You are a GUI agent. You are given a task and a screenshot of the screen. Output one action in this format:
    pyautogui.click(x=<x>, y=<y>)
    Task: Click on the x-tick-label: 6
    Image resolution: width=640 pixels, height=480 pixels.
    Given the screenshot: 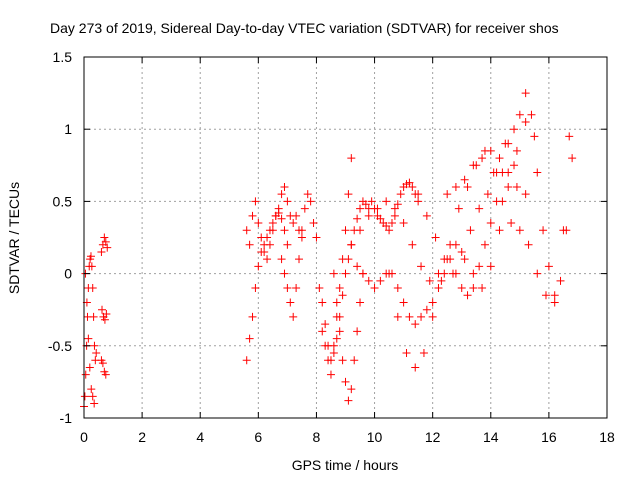 What is the action you would take?
    pyautogui.click(x=258, y=437)
    